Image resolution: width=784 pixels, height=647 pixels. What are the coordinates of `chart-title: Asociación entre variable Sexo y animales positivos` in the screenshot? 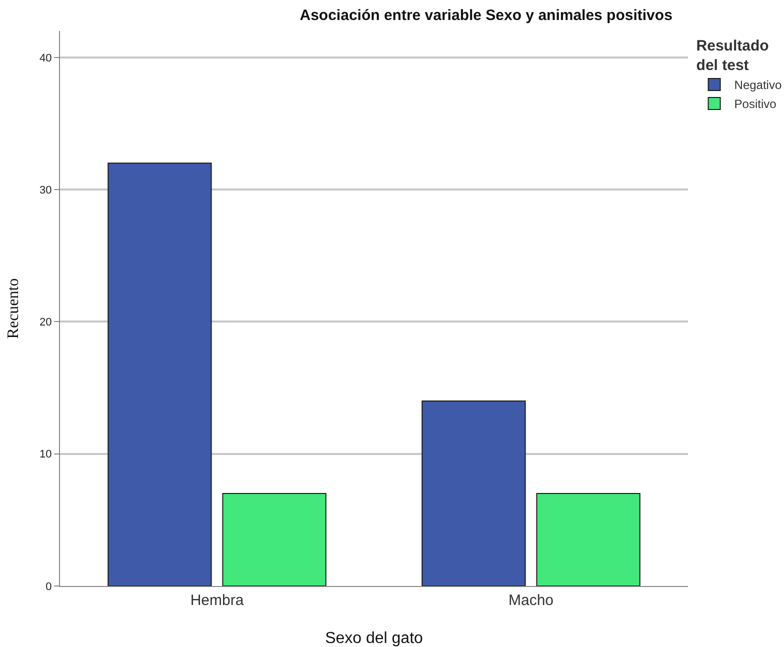 It's located at (486, 15).